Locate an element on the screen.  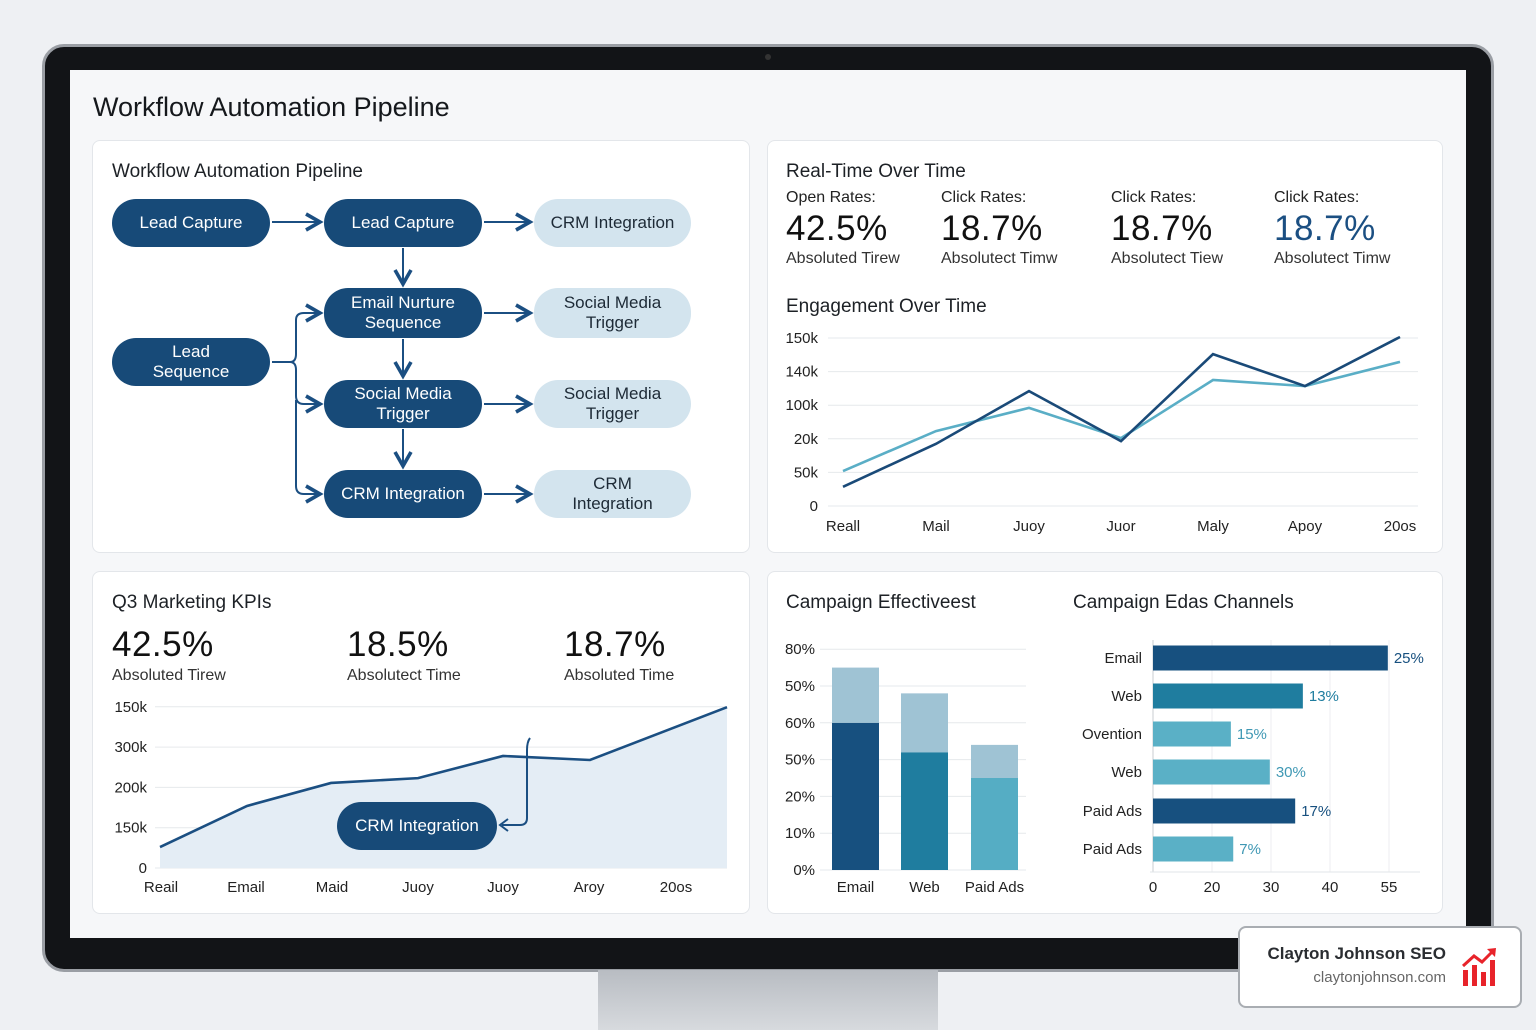
data-label: 30% is located at coordinates (1291, 772).